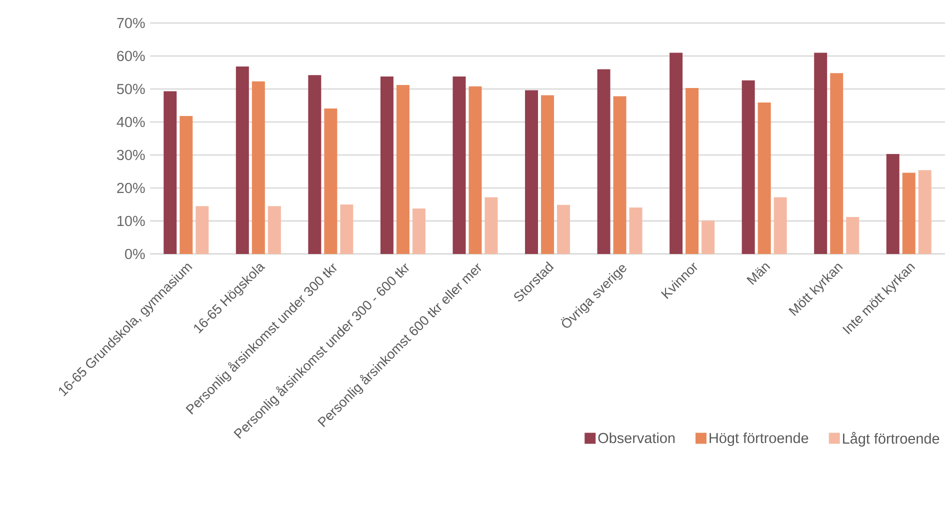 This screenshot has height=532, width=948. Describe the element at coordinates (131, 56) in the screenshot. I see `y-tick-label: 60%` at that location.